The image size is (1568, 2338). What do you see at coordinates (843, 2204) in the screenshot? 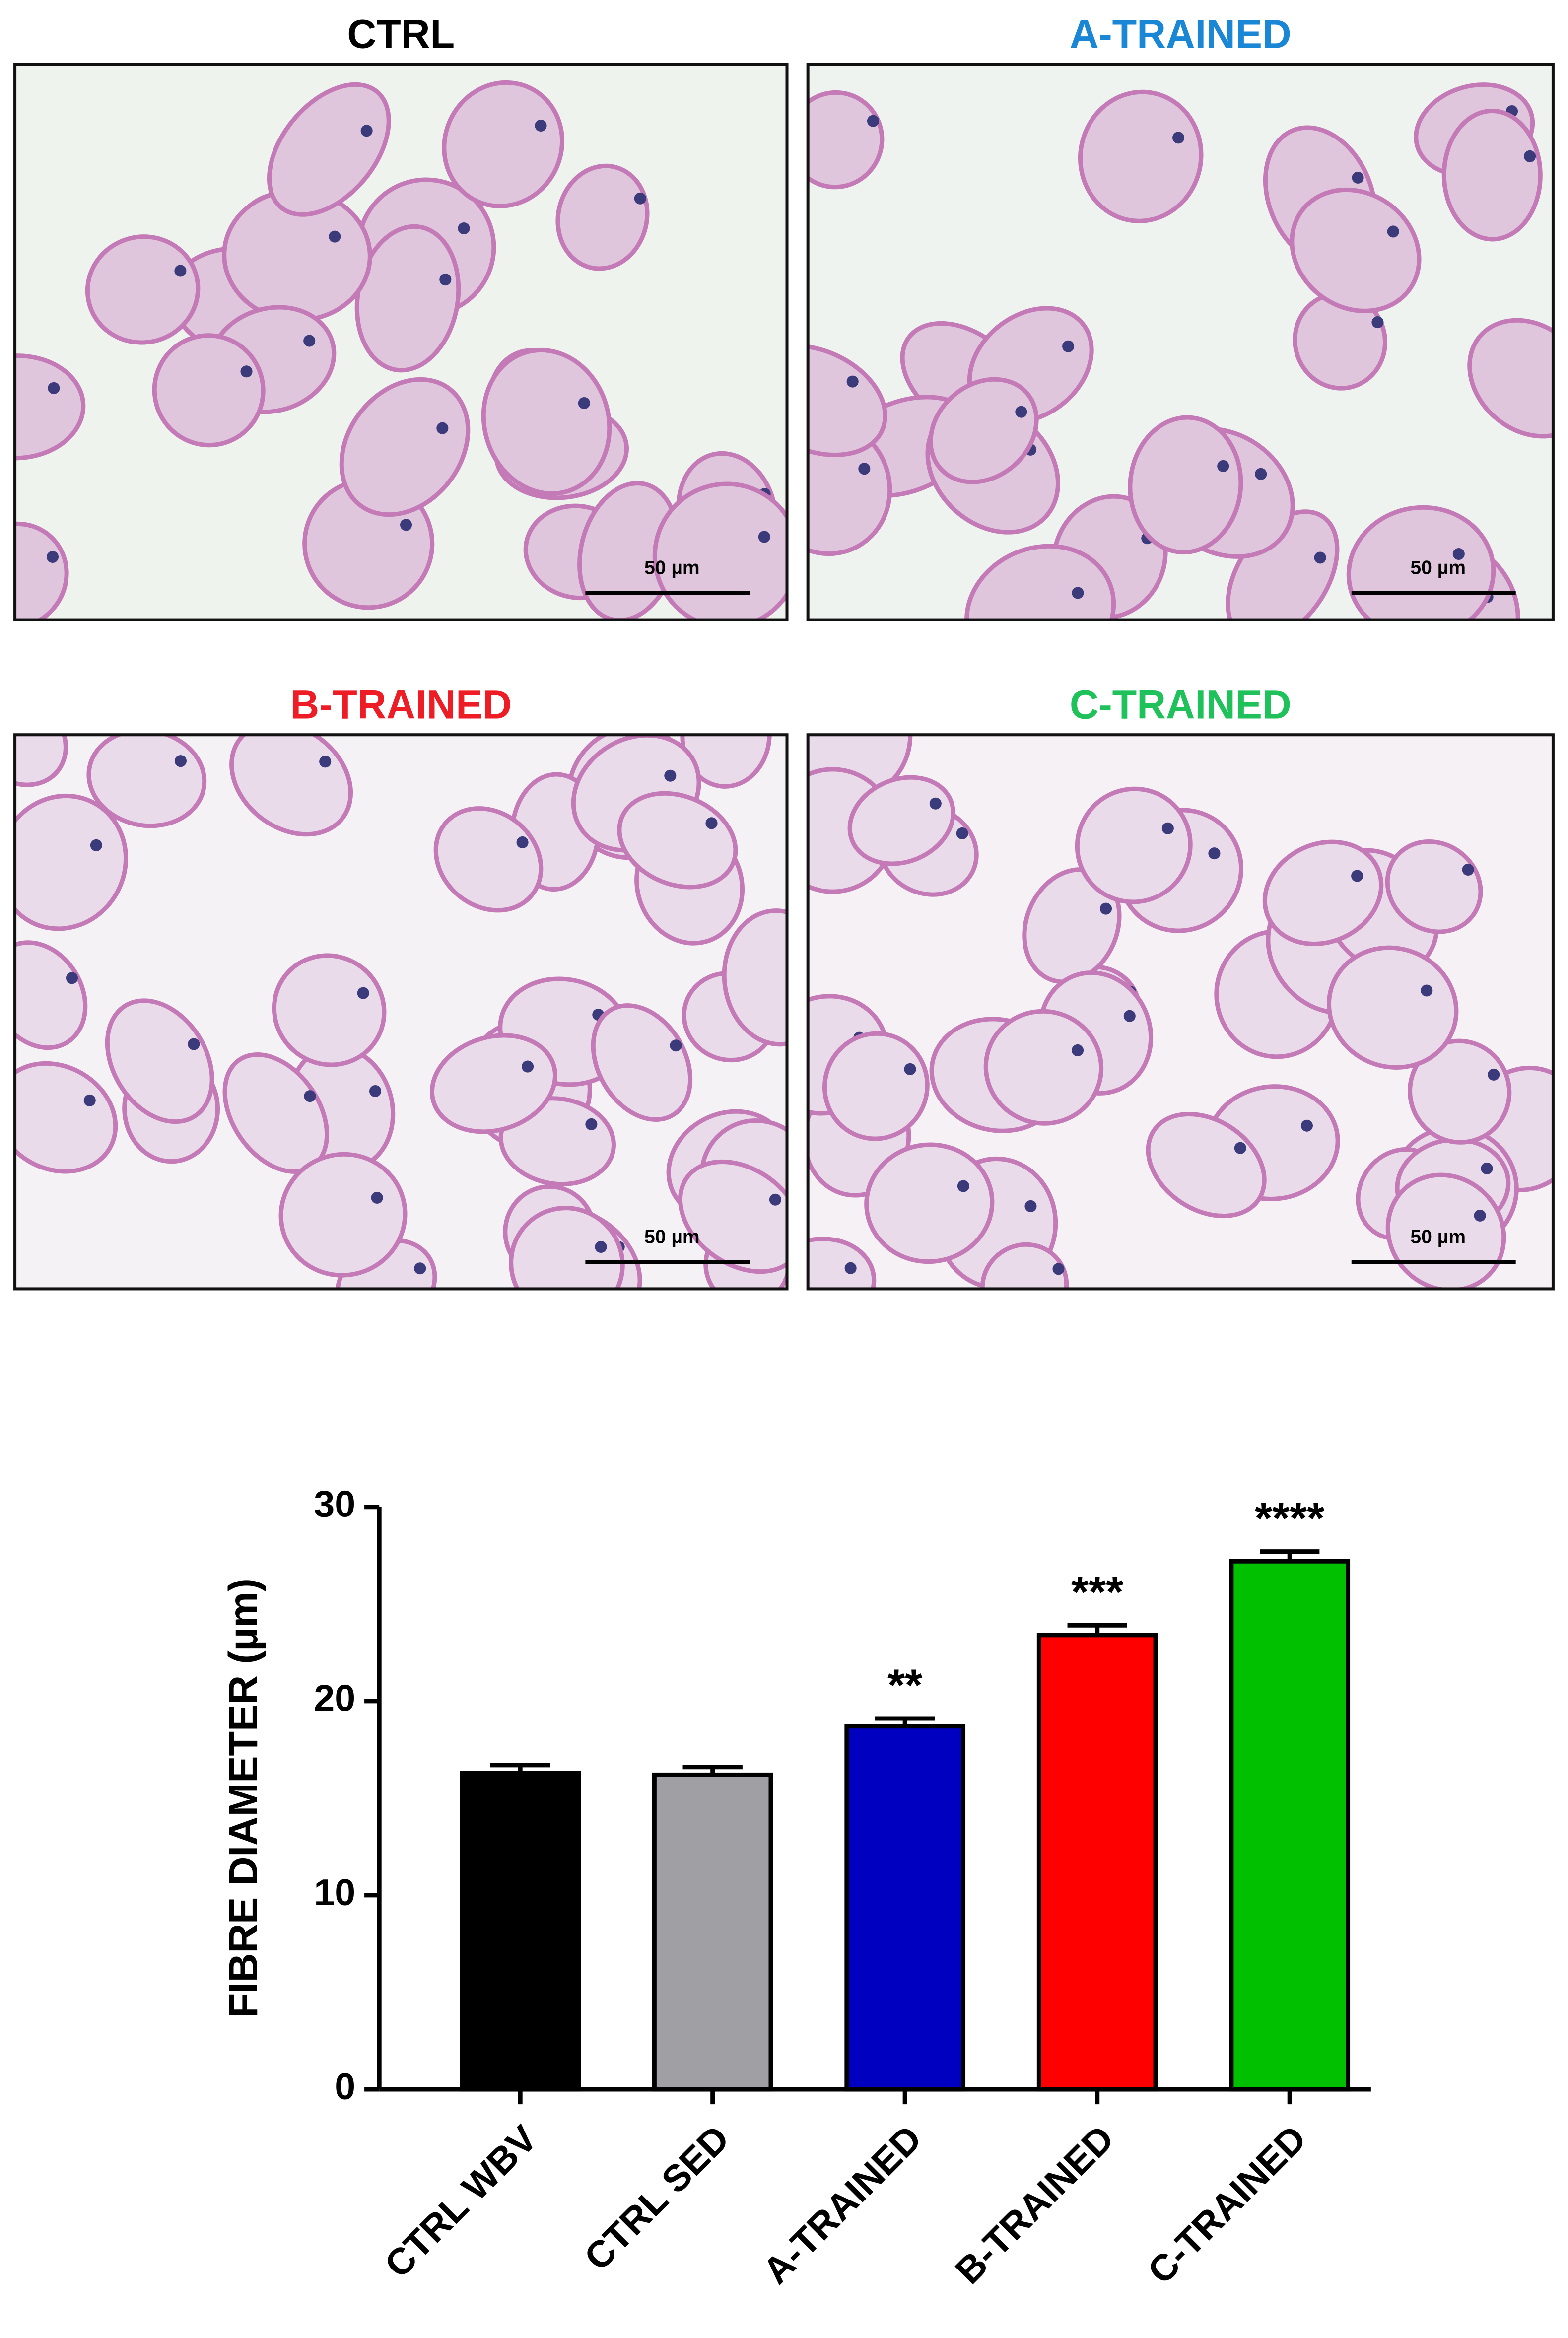
I see `x-tick-label: A-TRAINED` at bounding box center [843, 2204].